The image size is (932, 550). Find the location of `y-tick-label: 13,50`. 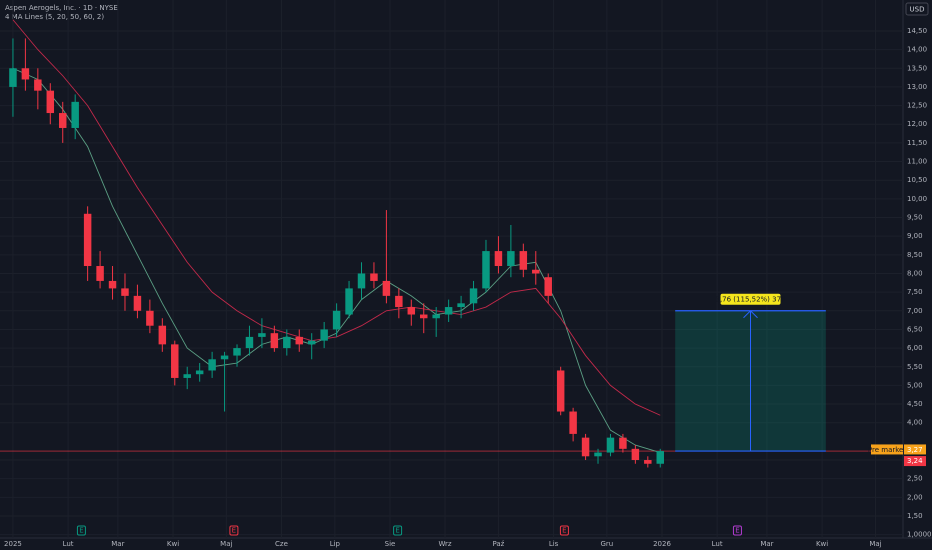

y-tick-label: 13,50 is located at coordinates (917, 68).